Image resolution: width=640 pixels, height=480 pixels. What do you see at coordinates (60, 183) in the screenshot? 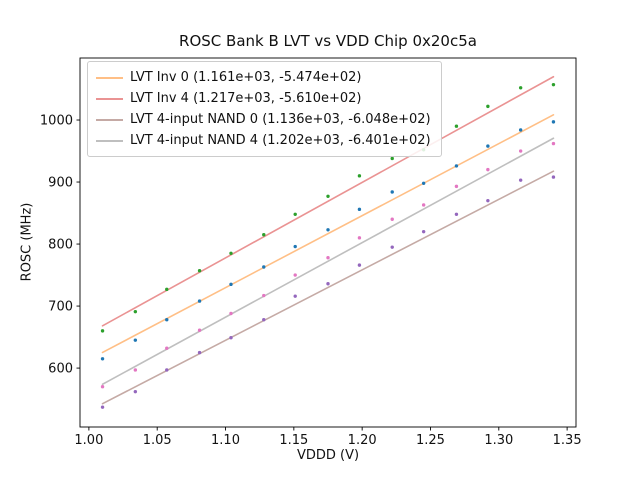
I see `y-tick-label: 900` at bounding box center [60, 183].